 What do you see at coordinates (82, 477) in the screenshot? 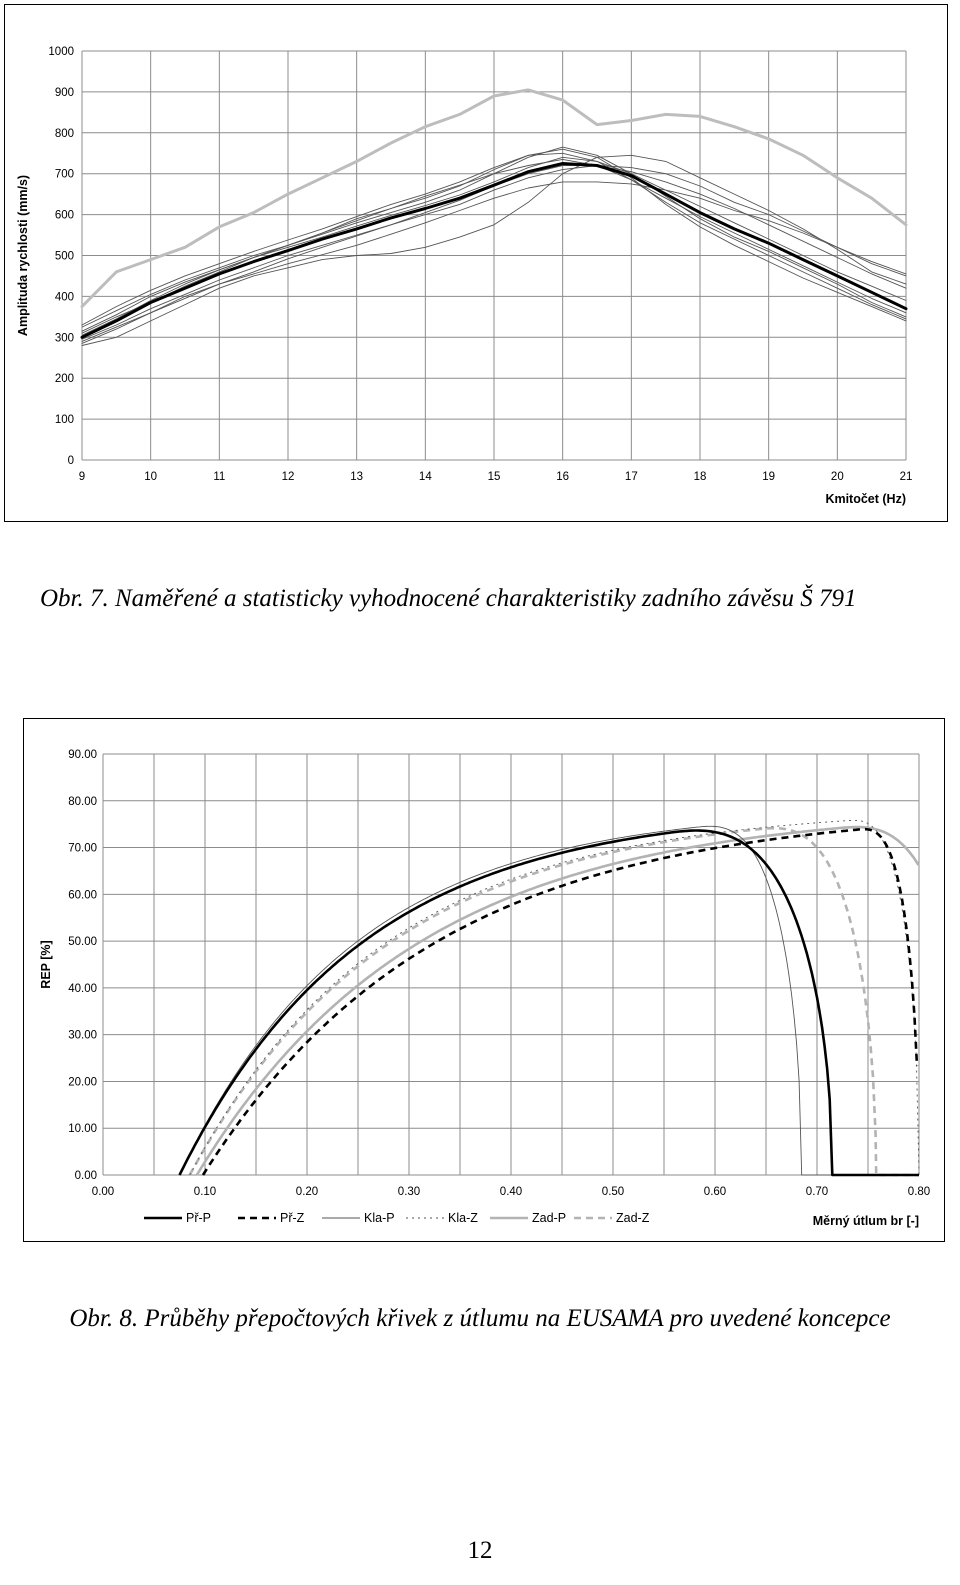
I see `x-tick-label: 9` at bounding box center [82, 477].